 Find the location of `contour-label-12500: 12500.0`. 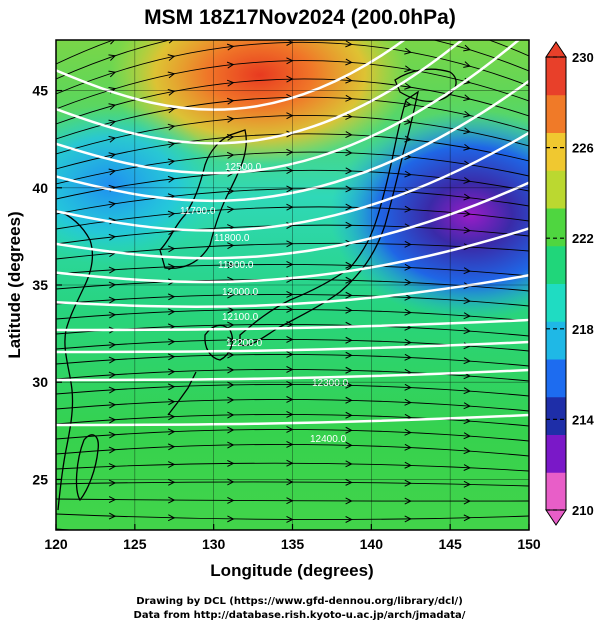

contour-label-12500: 12500.0 is located at coordinates (243, 167).